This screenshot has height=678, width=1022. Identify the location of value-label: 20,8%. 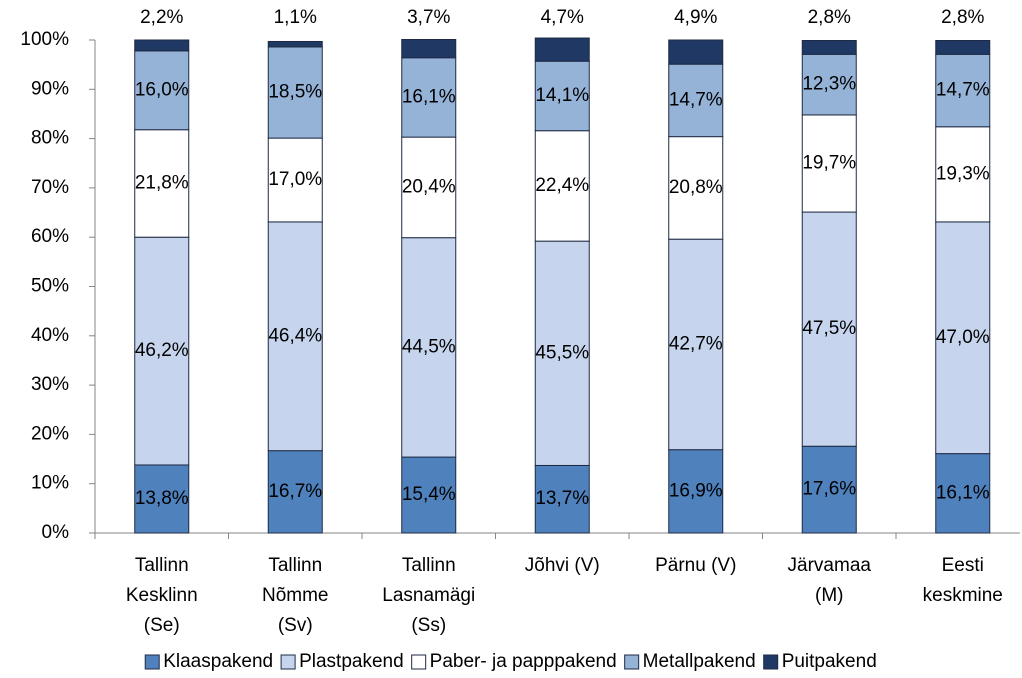
(696, 187).